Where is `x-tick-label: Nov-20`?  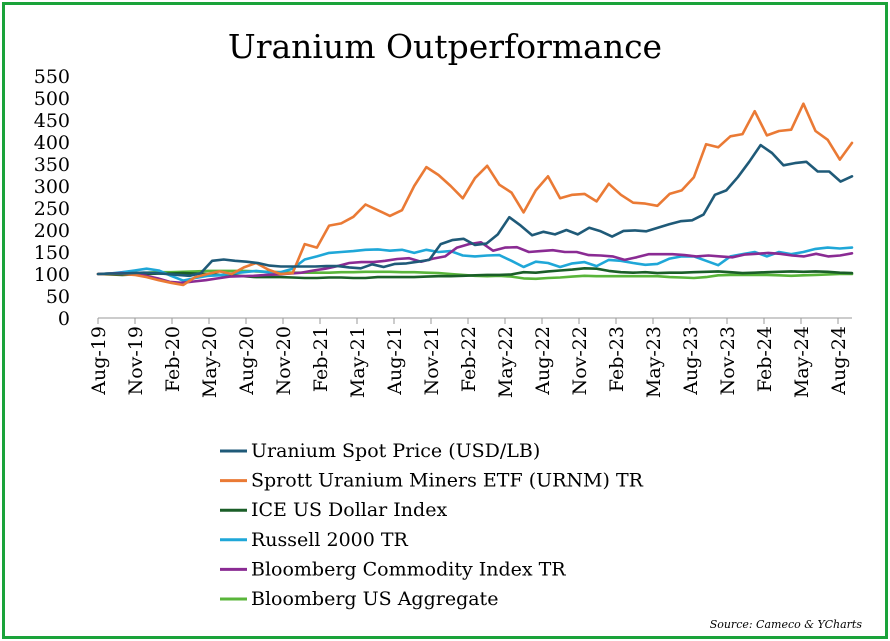 x-tick-label: Nov-20 is located at coordinates (284, 360).